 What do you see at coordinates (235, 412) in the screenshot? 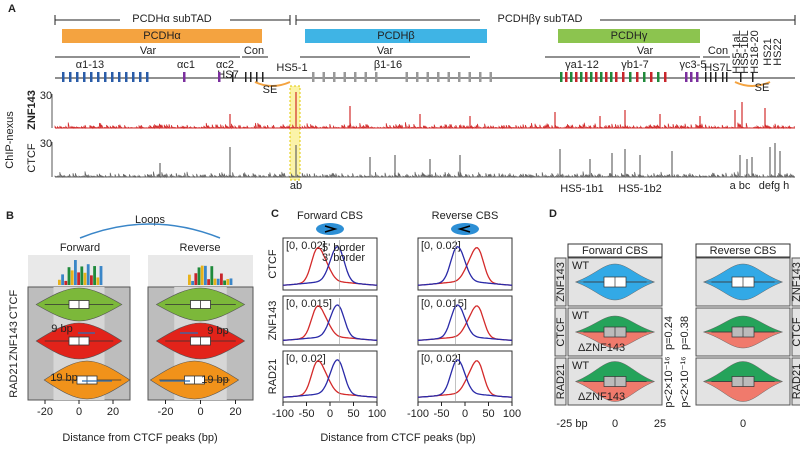
I see `x-tick-label: 20` at bounding box center [235, 412].